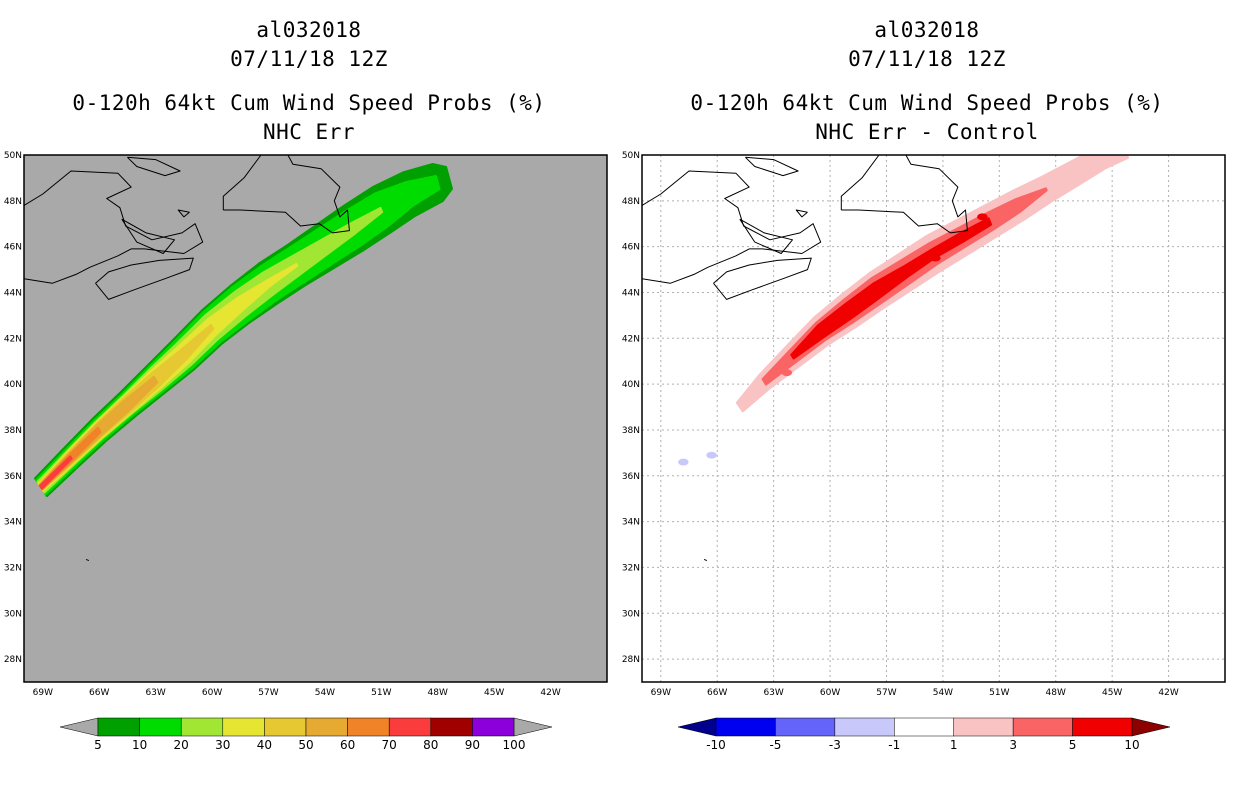 The height and width of the screenshot is (800, 1236). Describe the element at coordinates (347, 745) in the screenshot. I see `colorbar-label: 60` at that location.